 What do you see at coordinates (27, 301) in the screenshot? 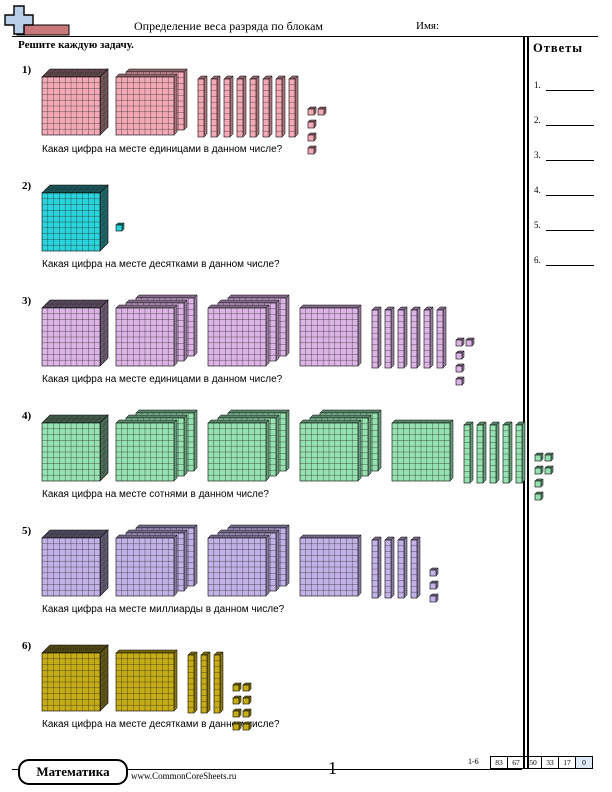
I see `problem-number: 3)` at bounding box center [27, 301].